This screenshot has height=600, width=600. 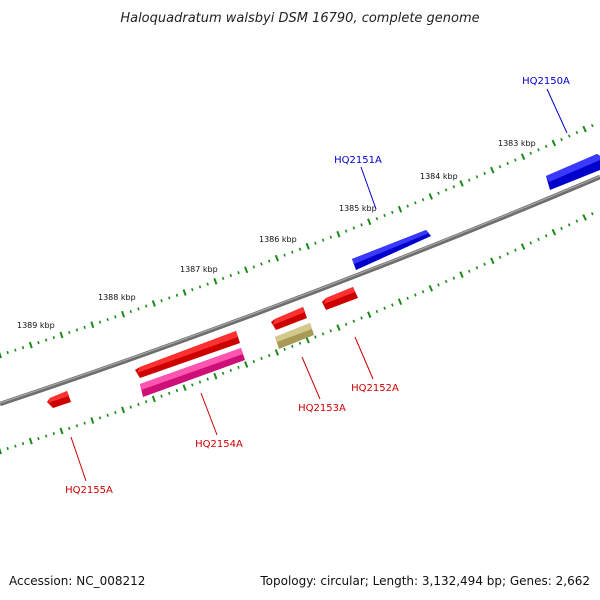 What do you see at coordinates (364, 358) in the screenshot?
I see `connector-HQ2152A` at bounding box center [364, 358].